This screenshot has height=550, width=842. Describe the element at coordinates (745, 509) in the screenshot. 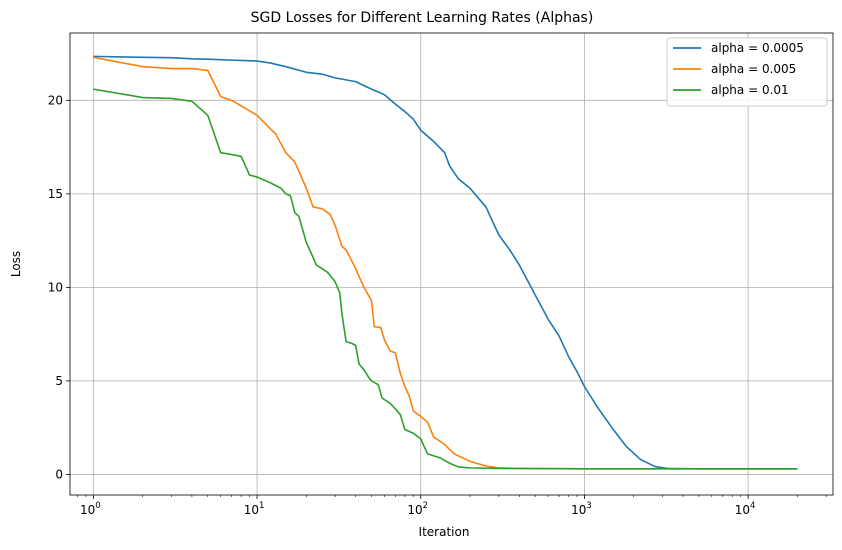

I see `x-tick-label: 10⁴` at that location.